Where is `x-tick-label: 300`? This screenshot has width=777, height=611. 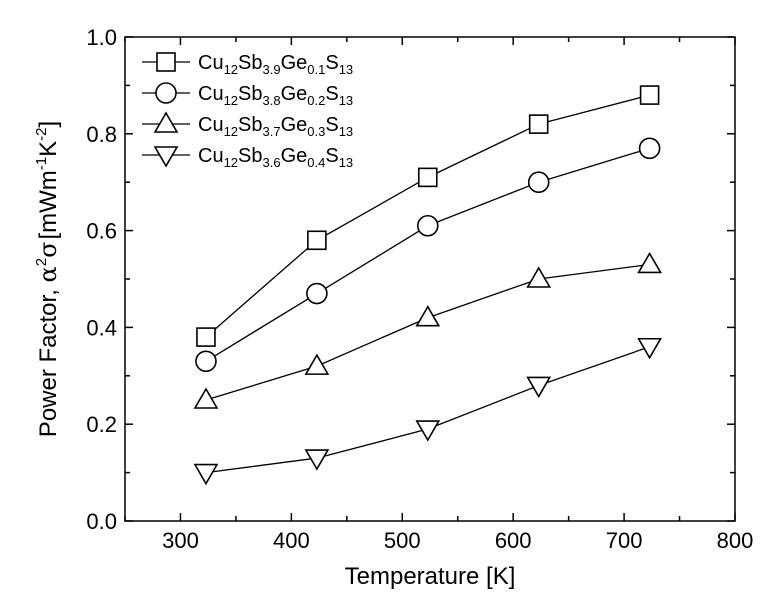 x-tick-label: 300 is located at coordinates (180, 540).